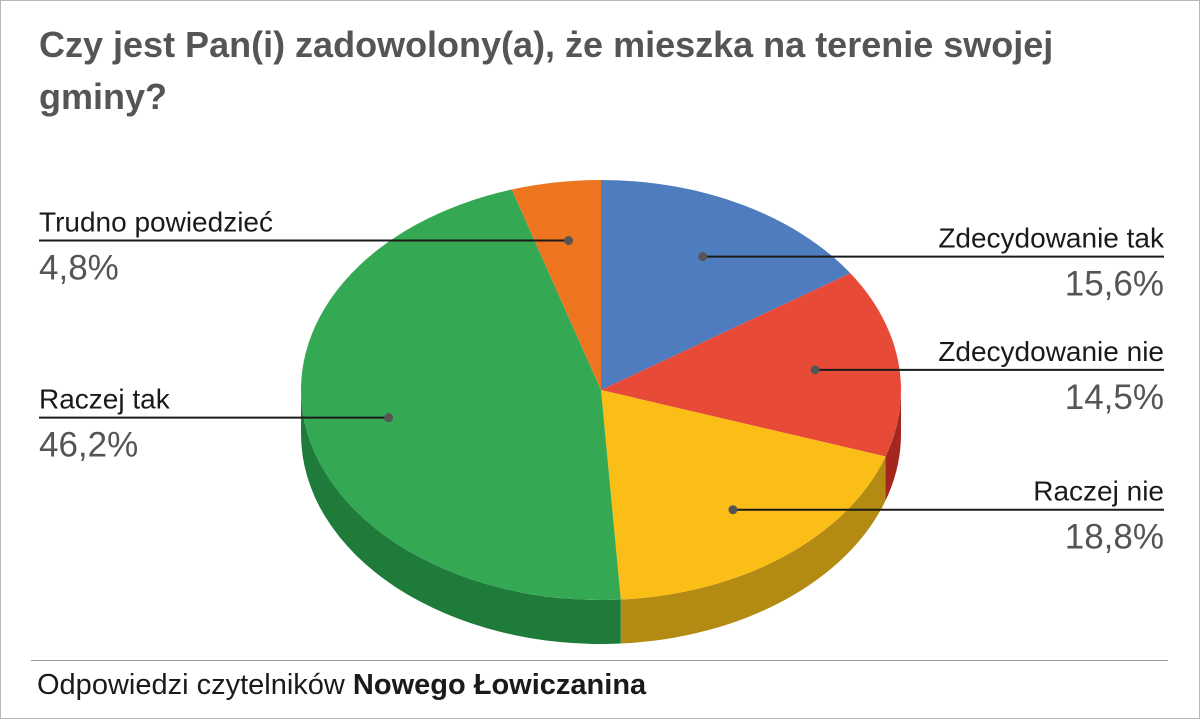 This screenshot has height=719, width=1200. Describe the element at coordinates (1098, 491) in the screenshot. I see `slice-label-raczej-nie: Raczej nie` at that location.